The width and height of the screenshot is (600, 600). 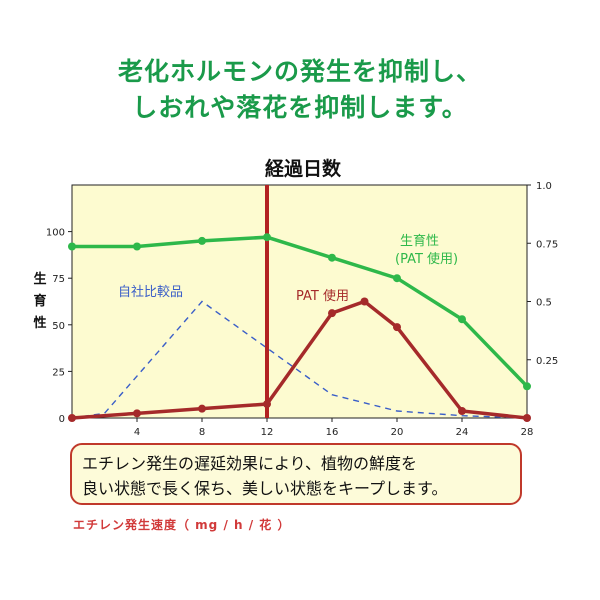 What do you see at coordinates (547, 361) in the screenshot?
I see `right-tick-label: 0.25` at bounding box center [547, 361].